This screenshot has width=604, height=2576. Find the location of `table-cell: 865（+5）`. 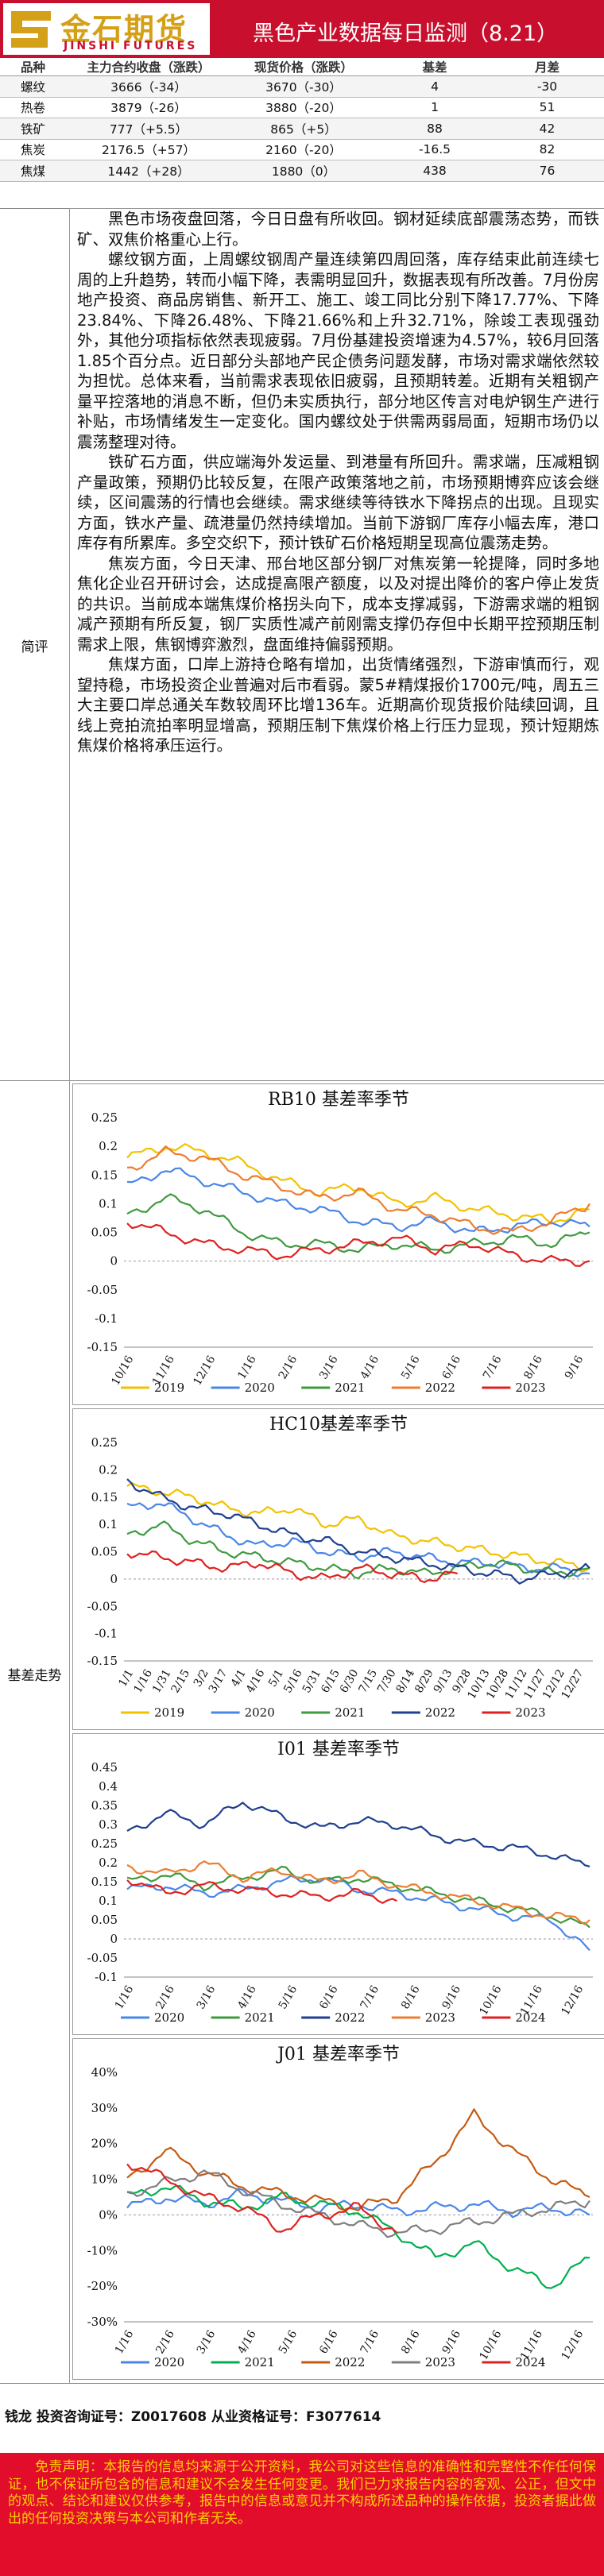

table-cell: 865（+5） is located at coordinates (303, 129).